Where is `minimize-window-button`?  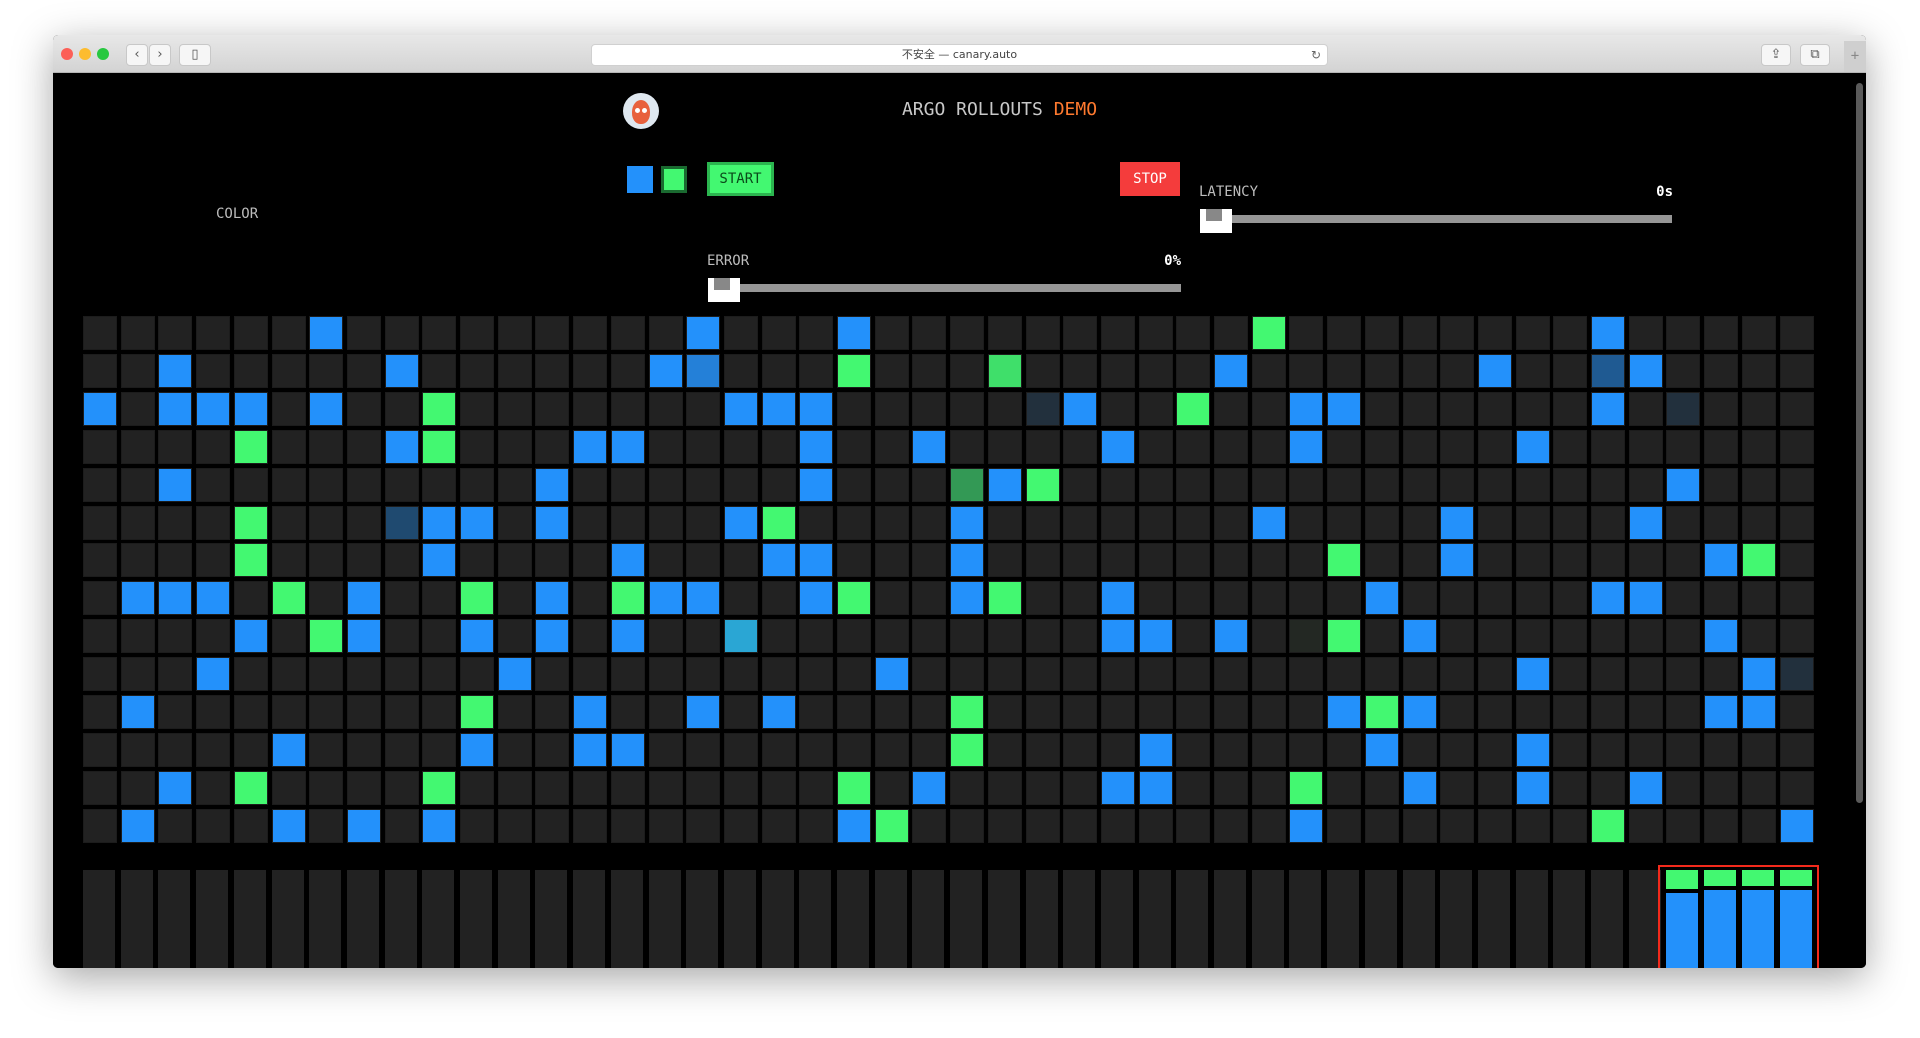 minimize-window-button is located at coordinates (85, 54).